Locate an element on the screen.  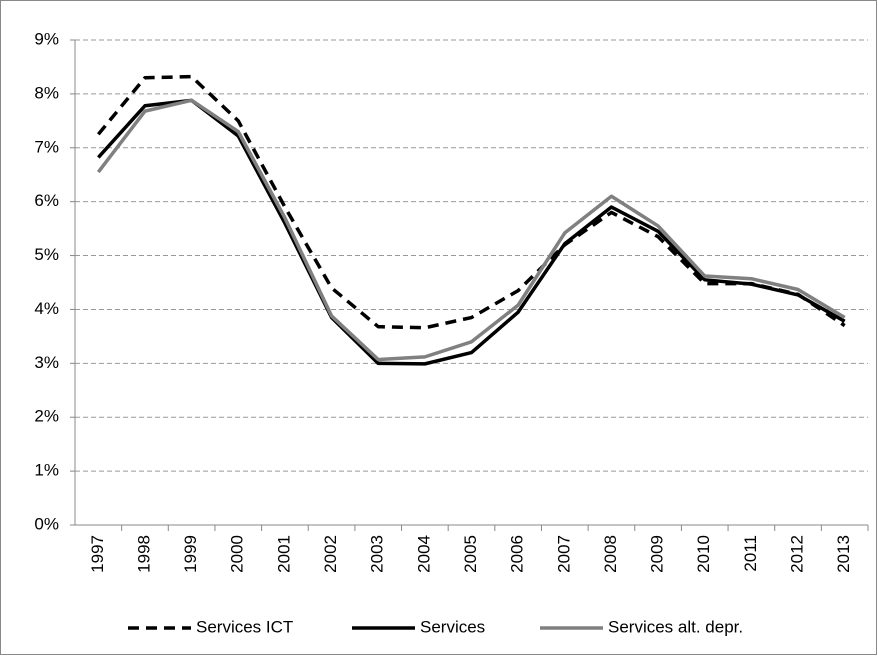
x-tick-label: 2009 is located at coordinates (657, 554).